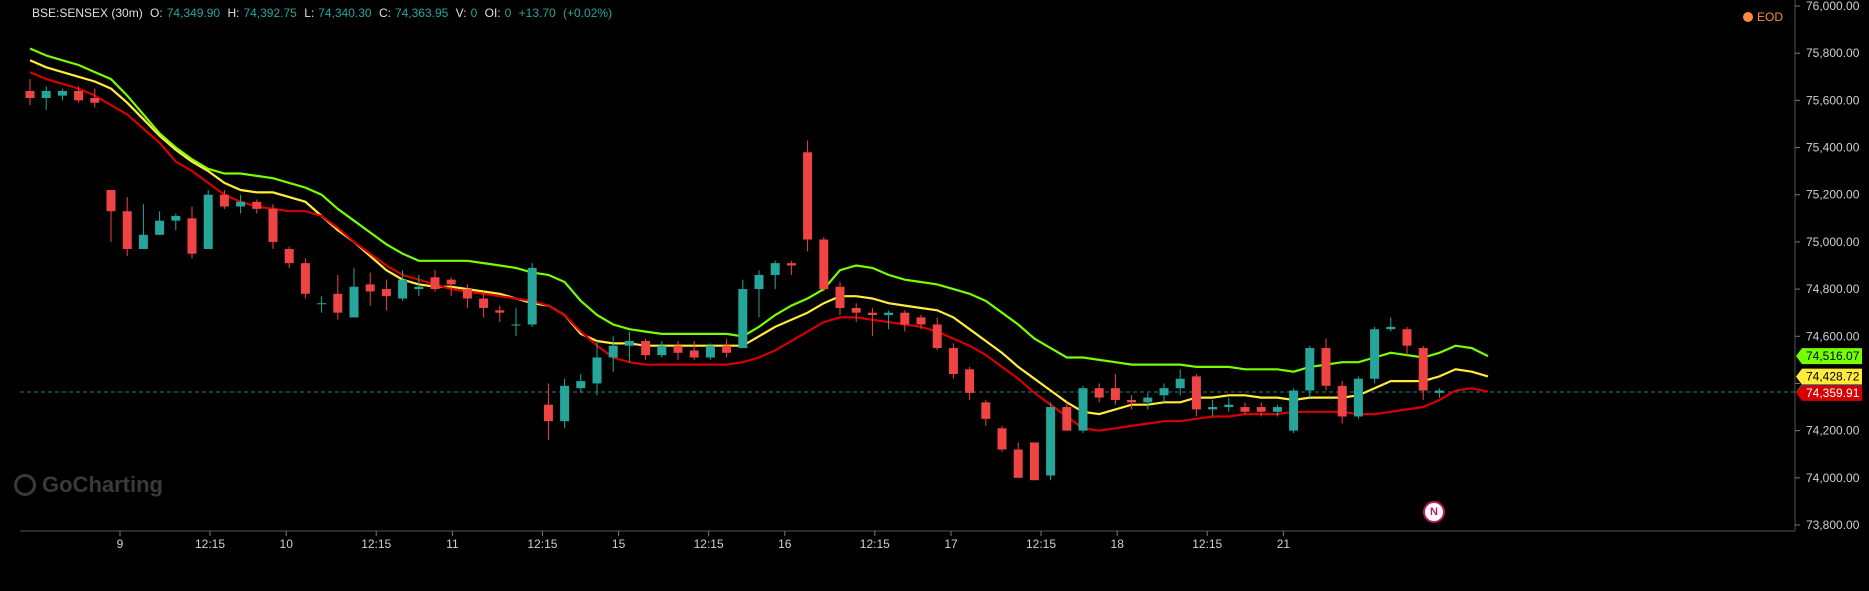  Describe the element at coordinates (1833, 431) in the screenshot. I see `y-tick-label: 74,200.00` at that location.